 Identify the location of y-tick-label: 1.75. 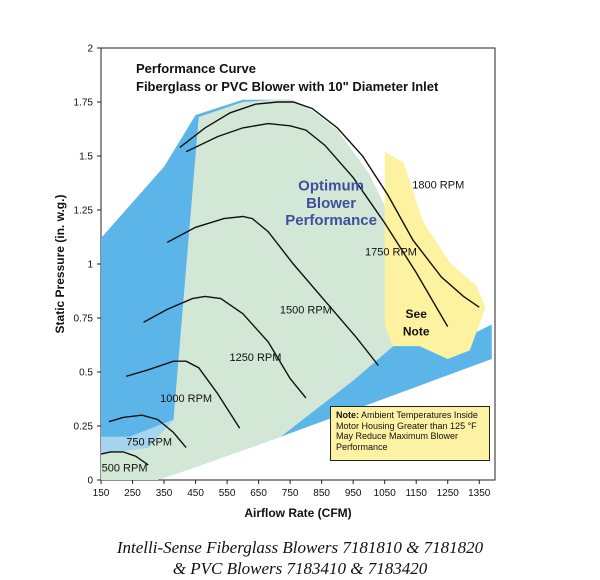
(84, 103).